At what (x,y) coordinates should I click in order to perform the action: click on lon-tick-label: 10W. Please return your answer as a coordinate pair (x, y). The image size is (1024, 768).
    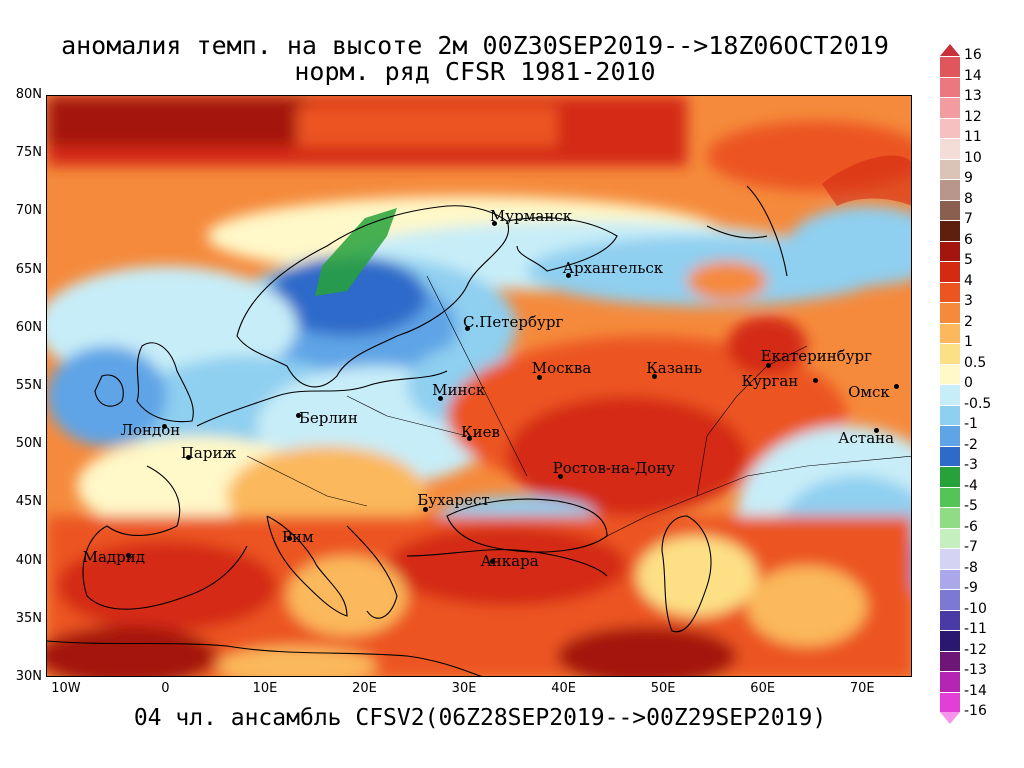
    Looking at the image, I should click on (66, 688).